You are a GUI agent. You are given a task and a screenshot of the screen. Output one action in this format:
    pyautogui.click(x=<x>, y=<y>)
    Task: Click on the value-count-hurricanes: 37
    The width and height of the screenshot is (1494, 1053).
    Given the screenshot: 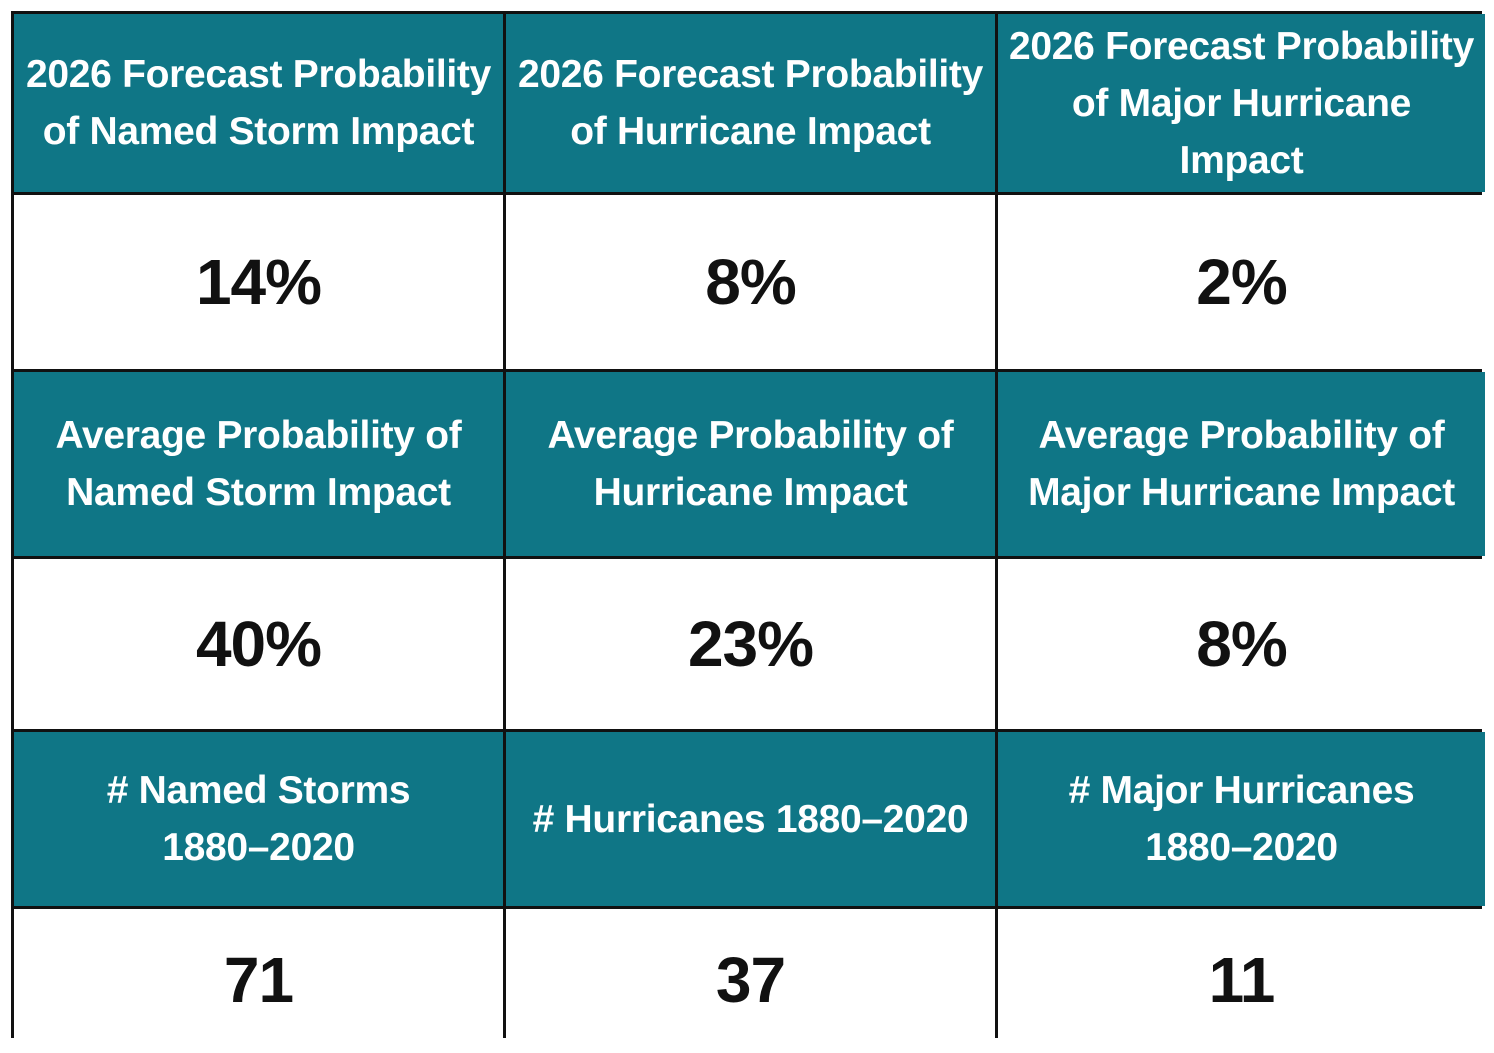 What is the action you would take?
    pyautogui.click(x=750, y=979)
    